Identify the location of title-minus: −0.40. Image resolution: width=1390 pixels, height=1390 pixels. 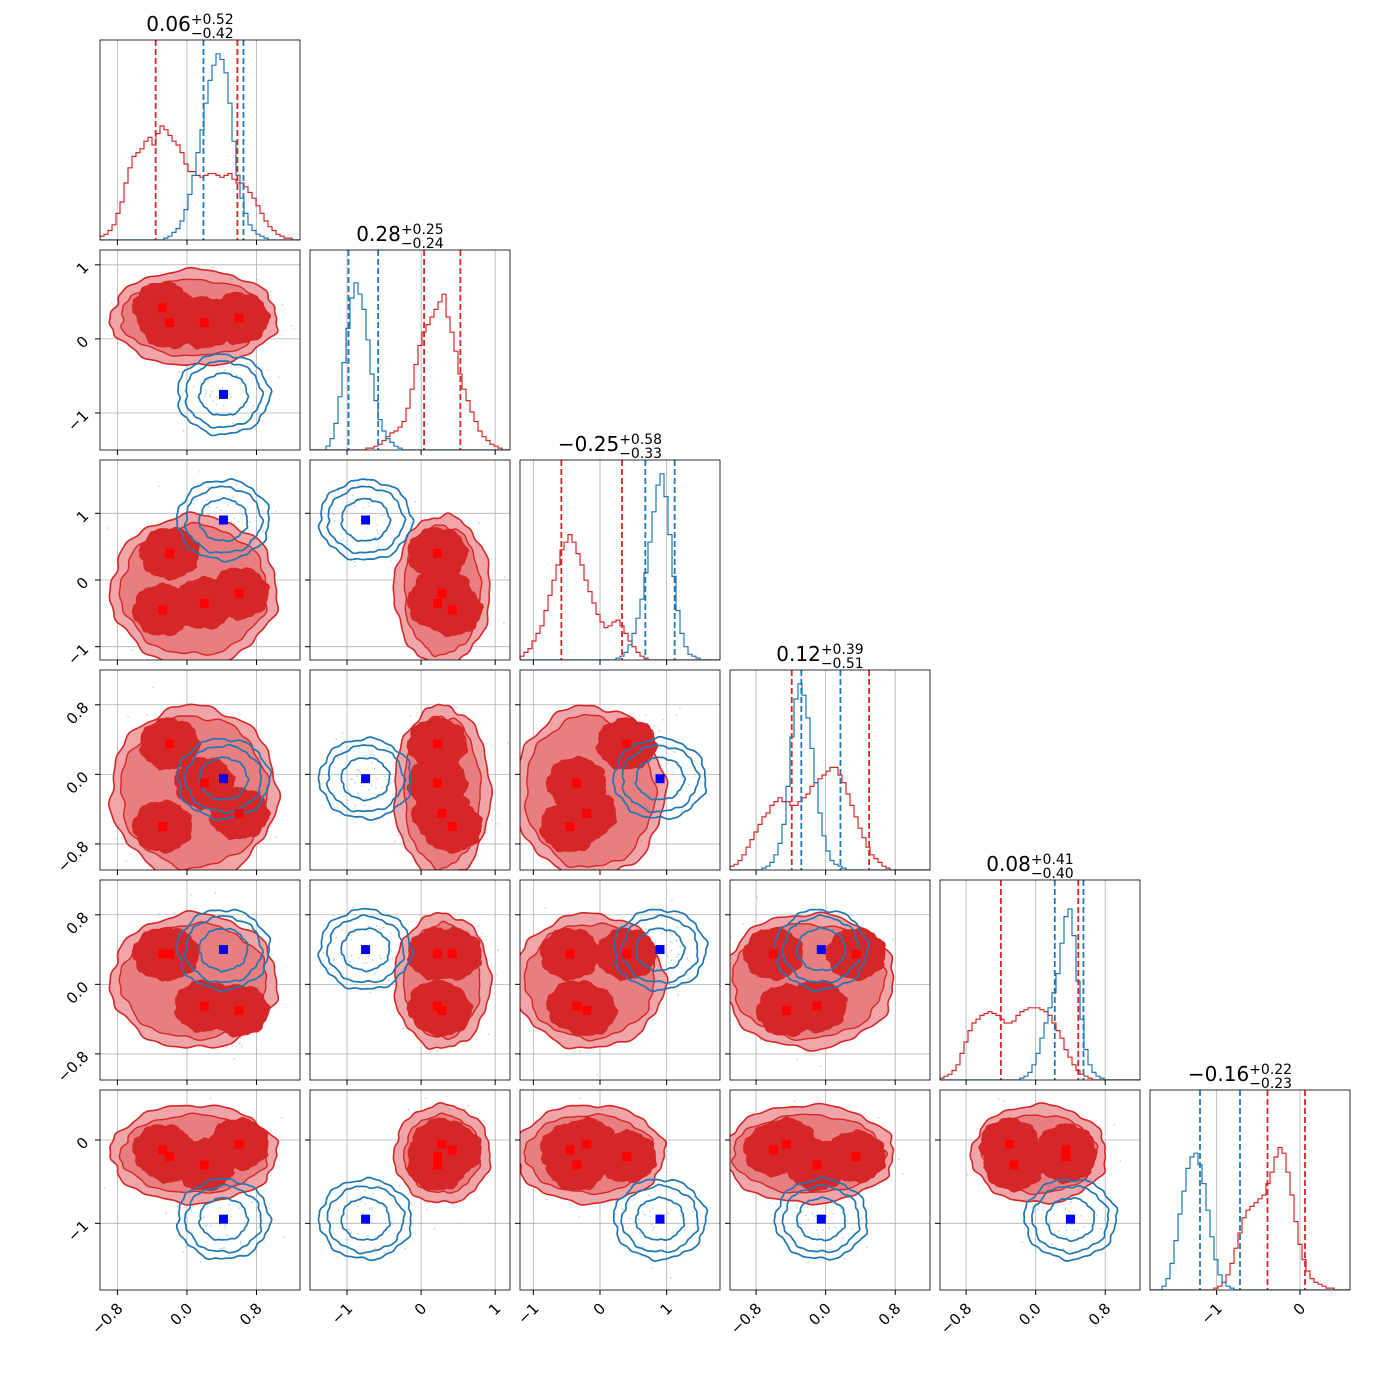
(1052, 874).